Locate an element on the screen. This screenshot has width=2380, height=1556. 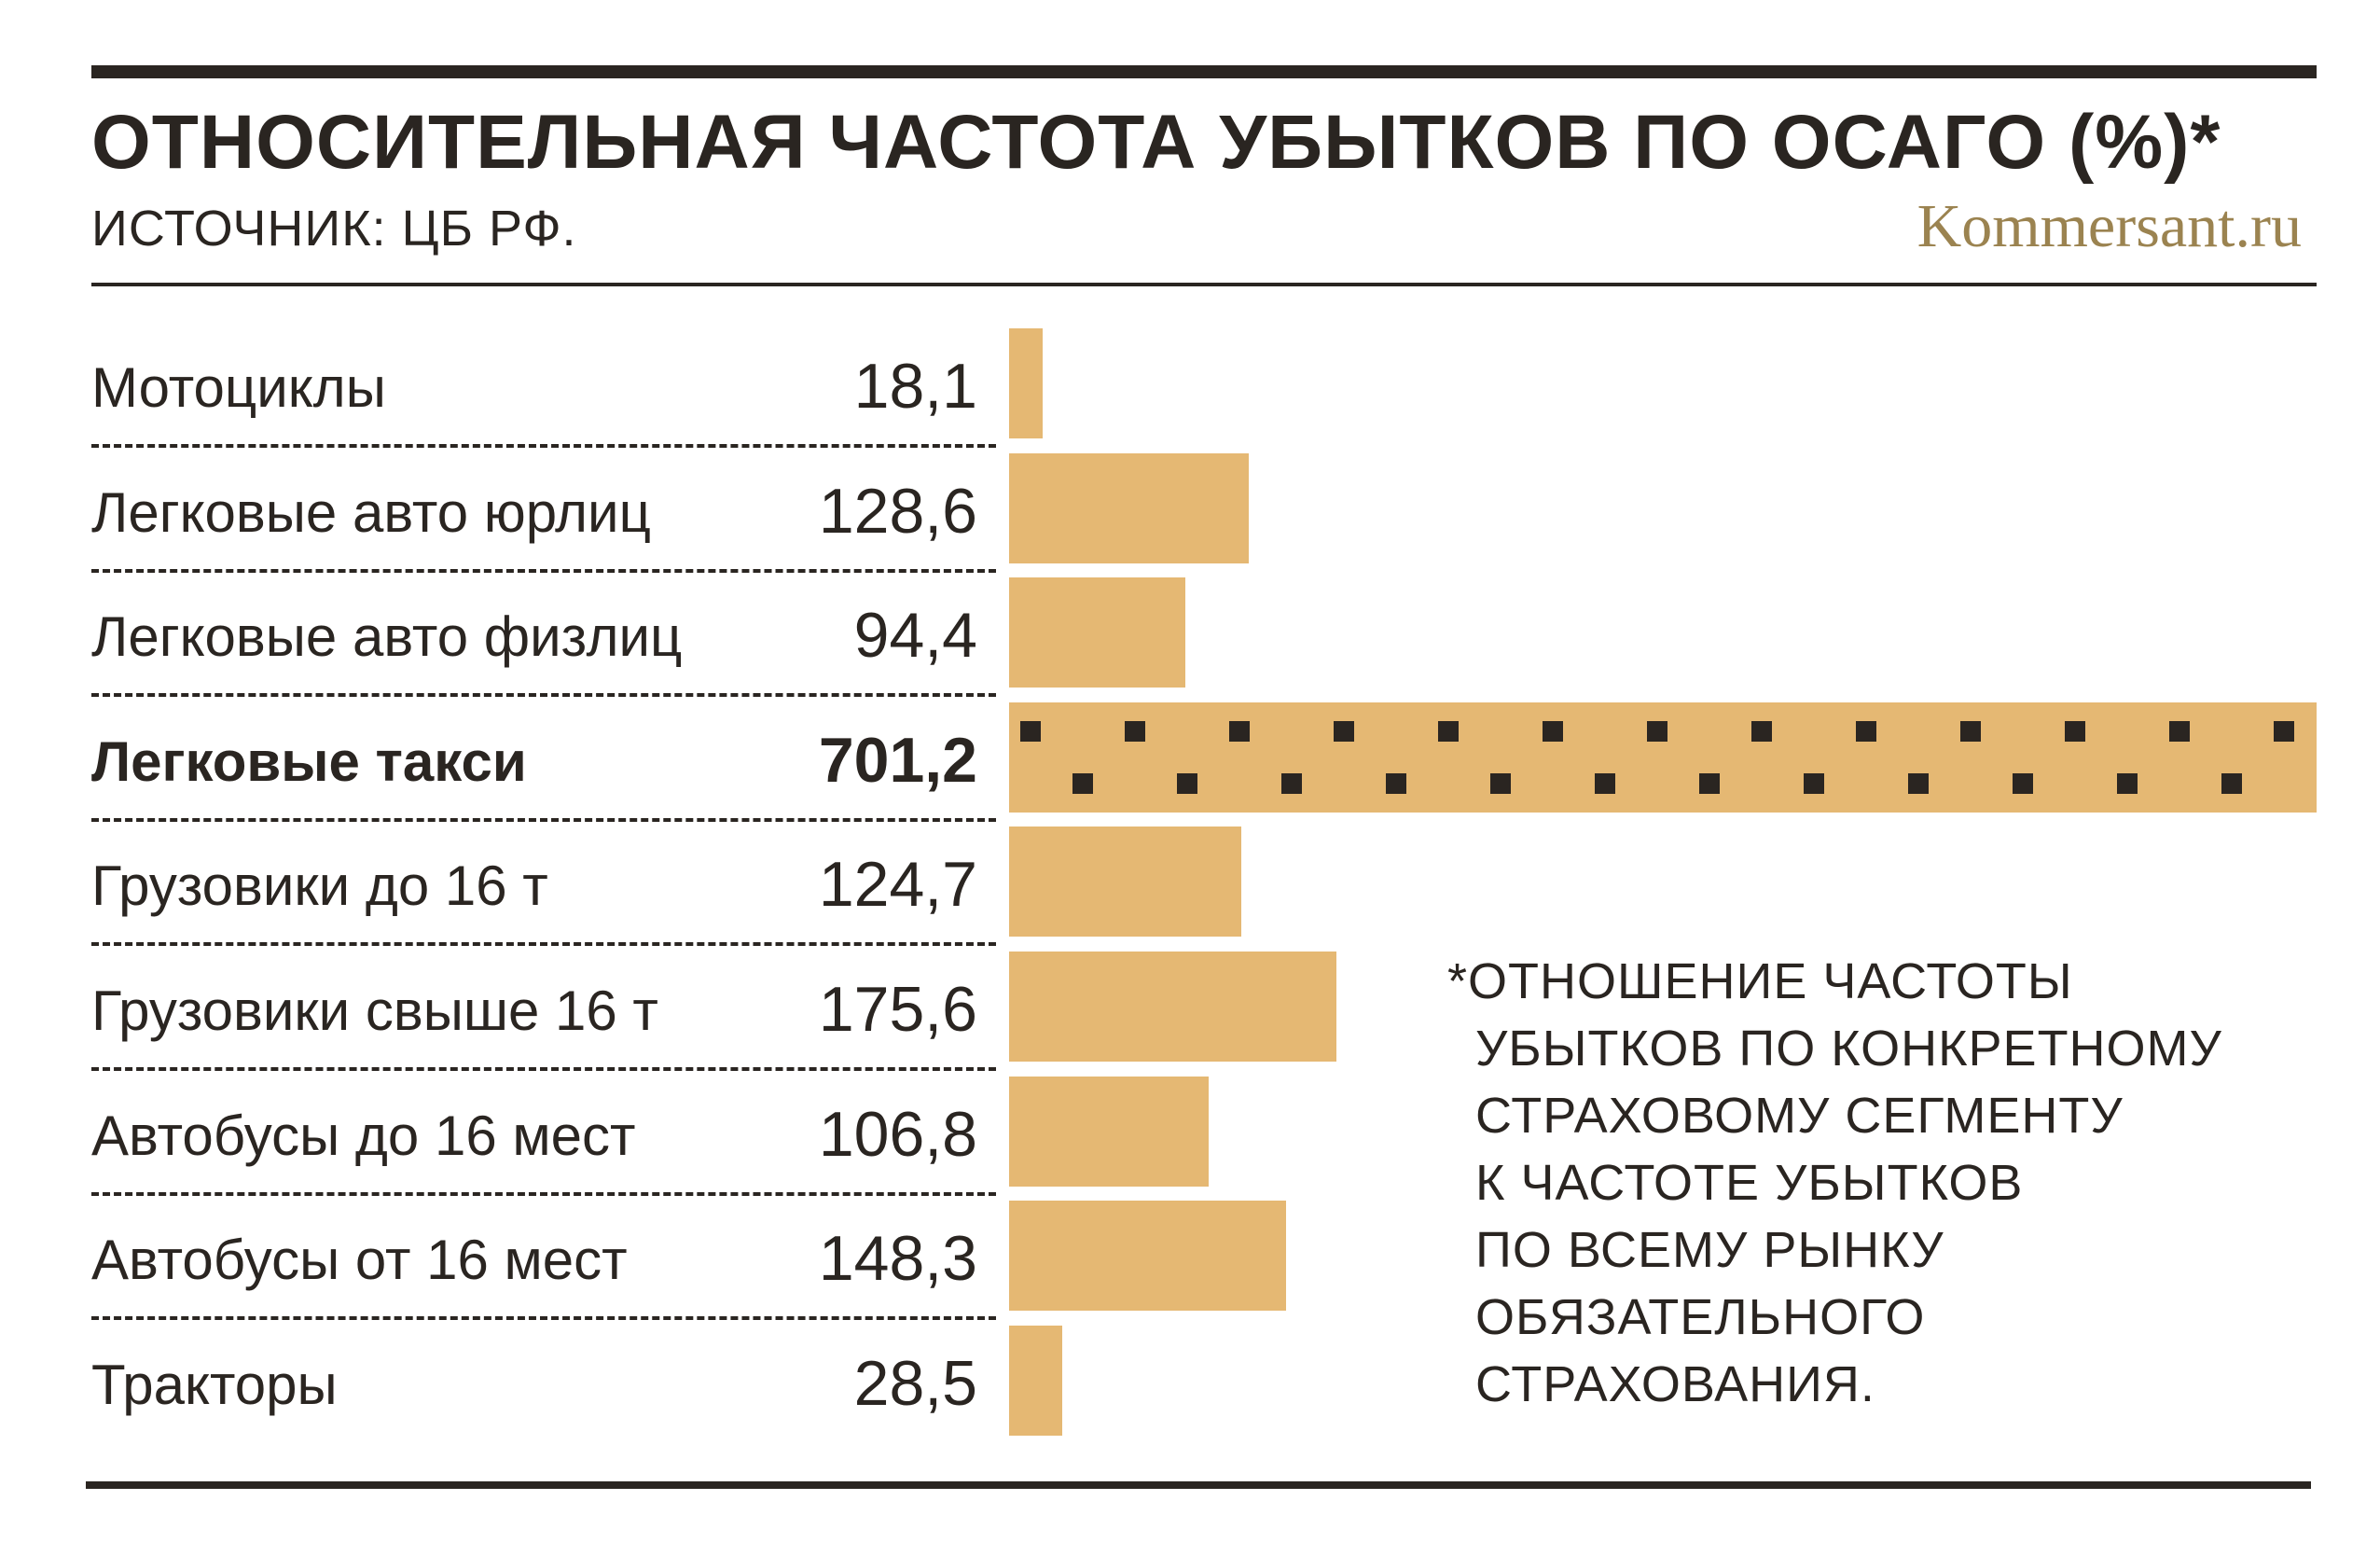
value-label: 18,1 is located at coordinates (915, 386).